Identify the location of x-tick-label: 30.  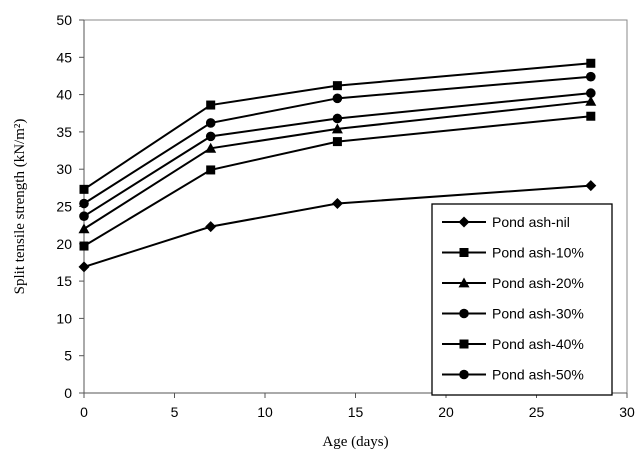
(627, 412).